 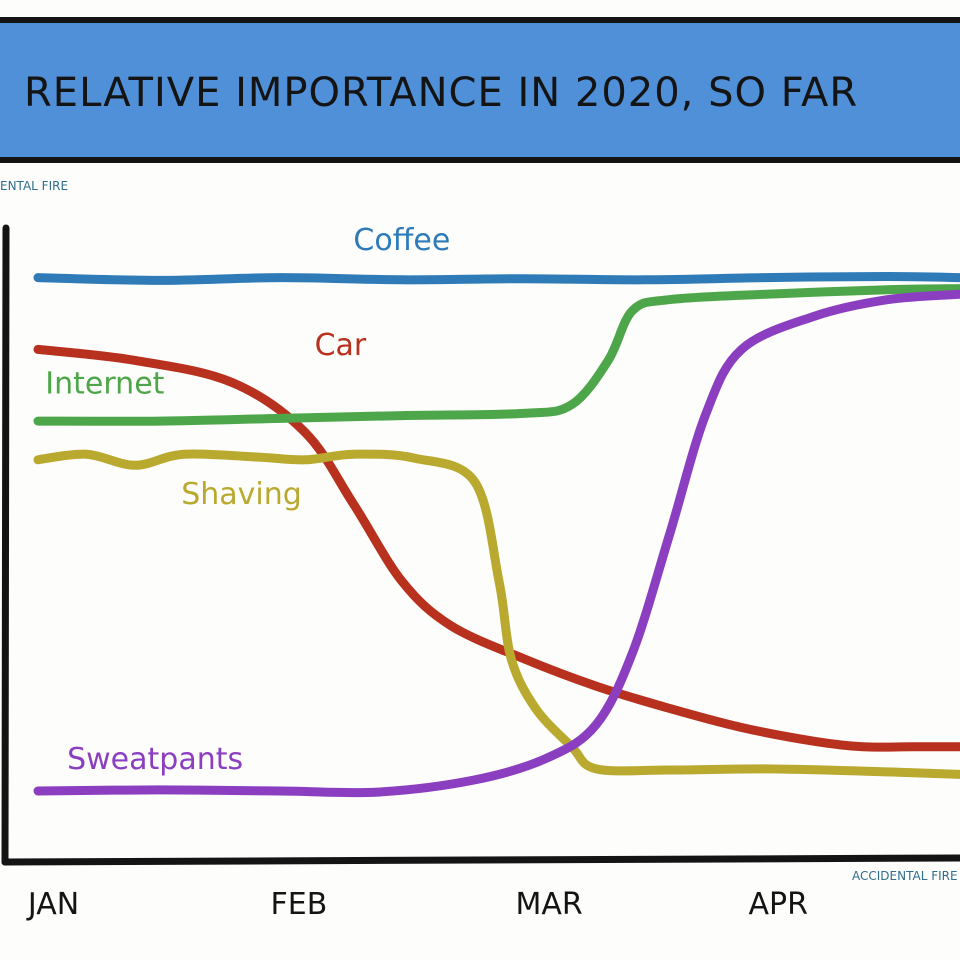 What do you see at coordinates (241, 494) in the screenshot?
I see `series-label-shaving: Shaving` at bounding box center [241, 494].